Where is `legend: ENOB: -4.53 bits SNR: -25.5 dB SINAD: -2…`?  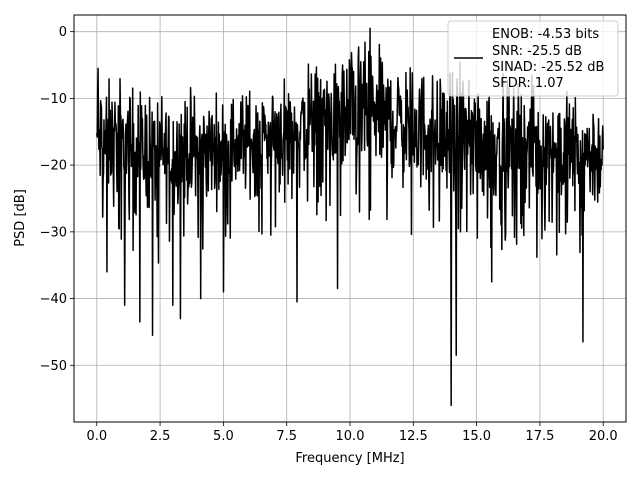
legend: ENOB: -4.53 bits SNR: -25.5 dB SINAD: -2… is located at coordinates (533, 58).